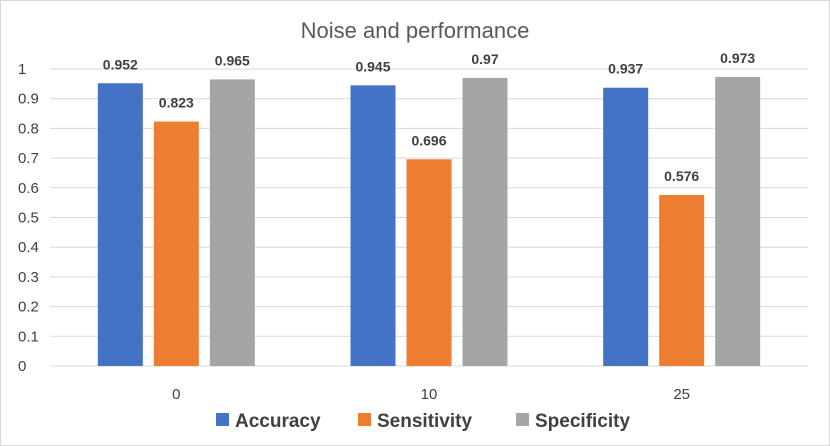 This screenshot has height=446, width=830. I want to click on chart-title: Noise and performance, so click(415, 30).